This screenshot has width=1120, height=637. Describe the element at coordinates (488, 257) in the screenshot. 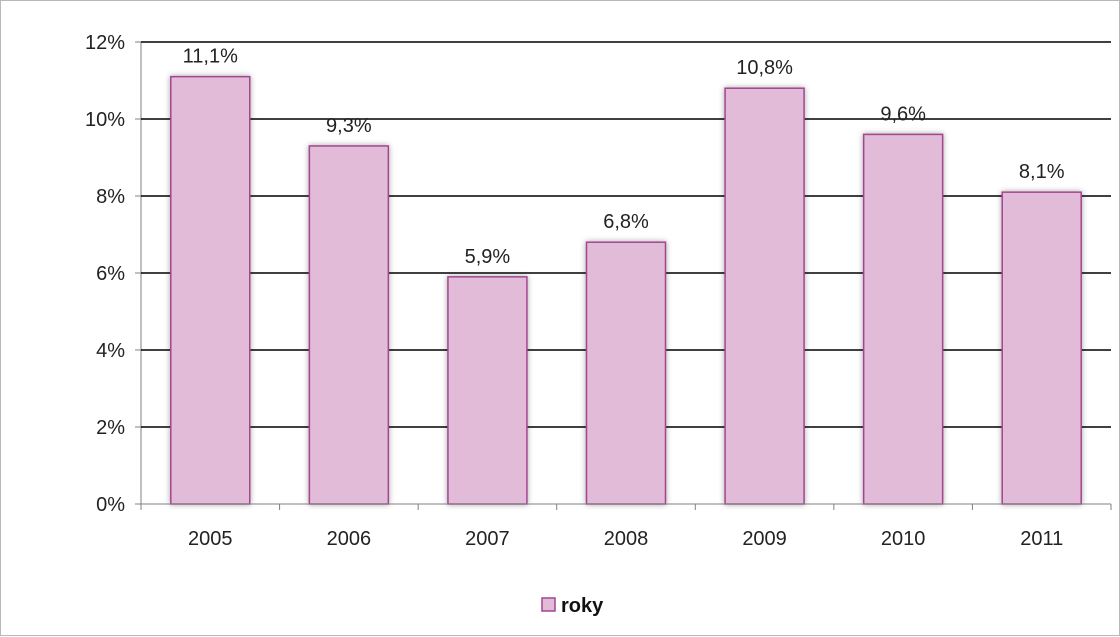

I see `data-label-2007: 5,9%` at that location.